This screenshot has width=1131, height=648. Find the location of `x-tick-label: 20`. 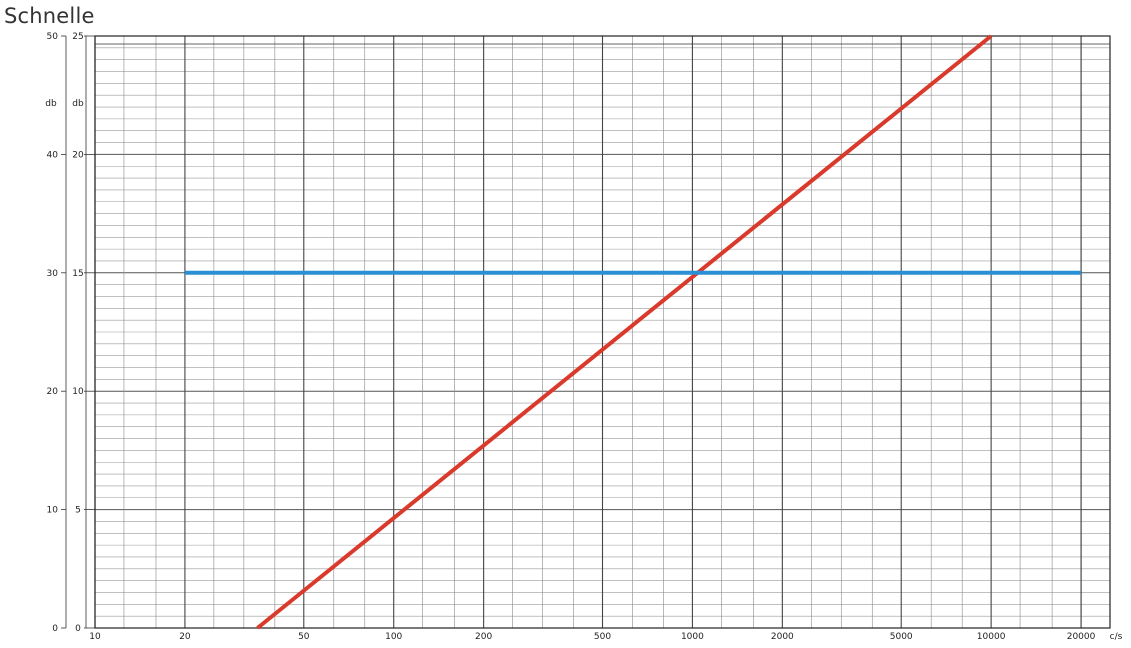

x-tick-label: 20 is located at coordinates (185, 637).